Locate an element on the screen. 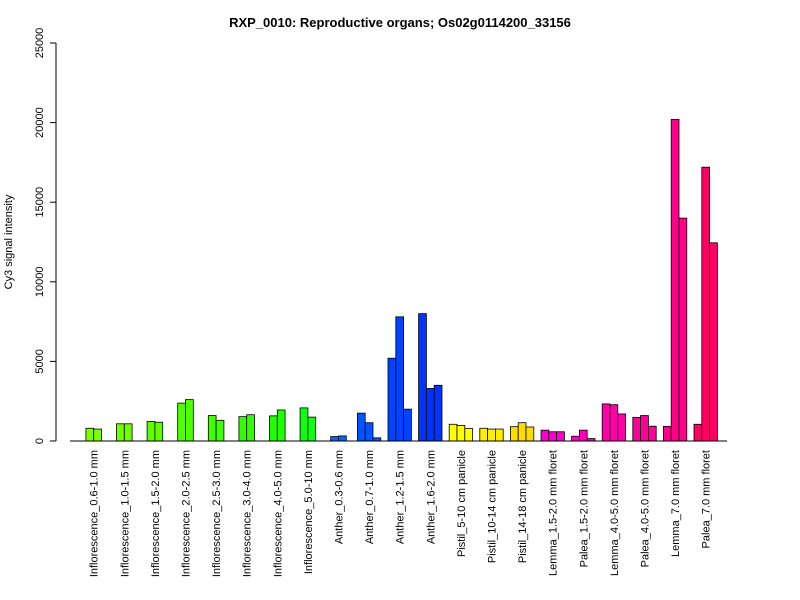 Image resolution: width=800 pixels, height=600 pixels. y-tick-label: 15000 is located at coordinates (40, 202).